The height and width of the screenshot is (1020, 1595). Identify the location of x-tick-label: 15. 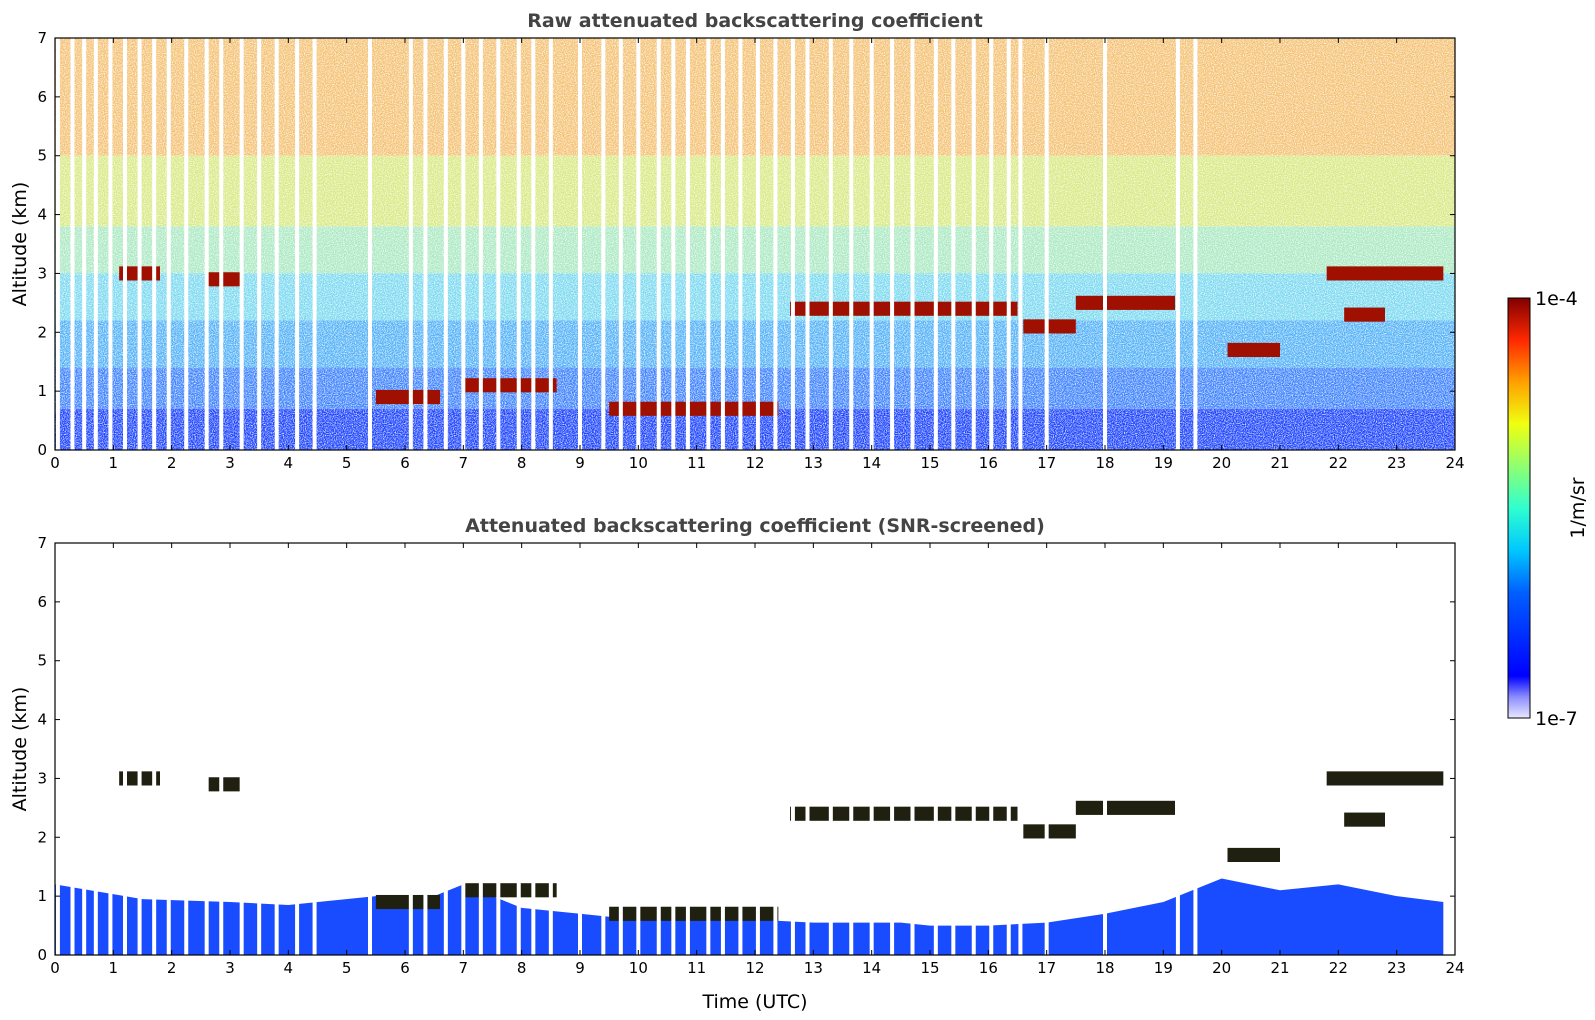
(929, 463).